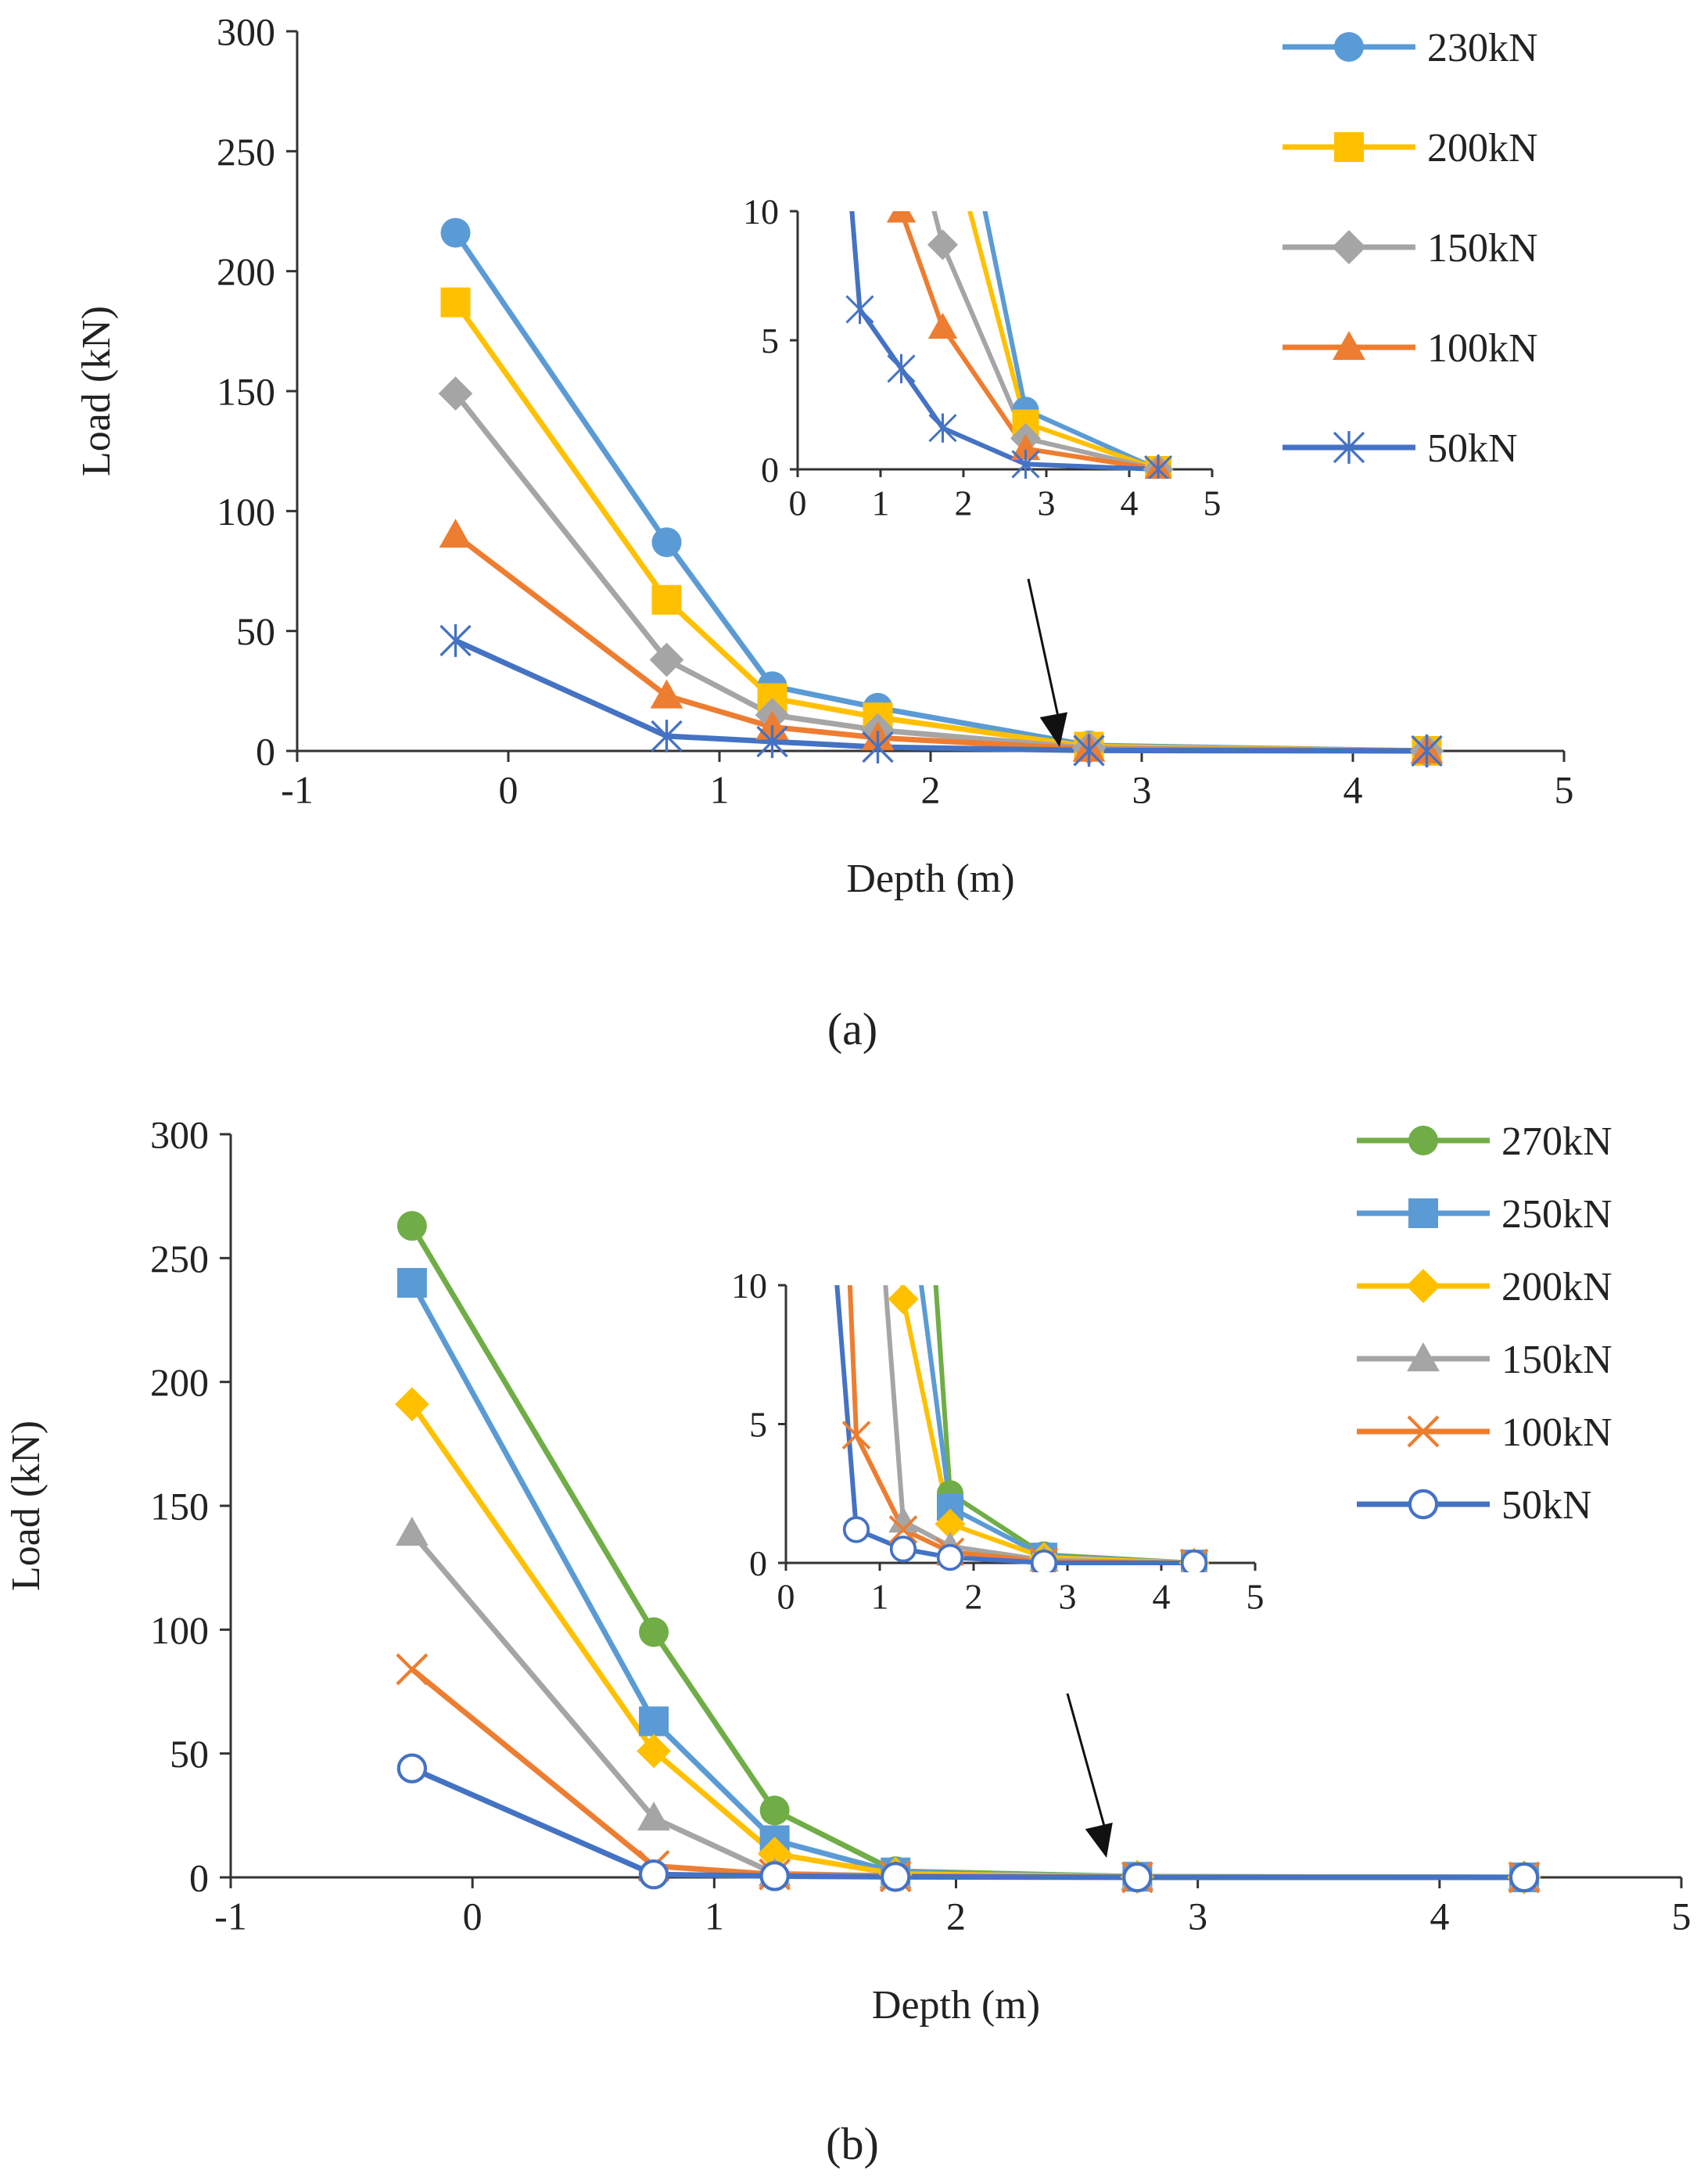 This screenshot has width=1704, height=2184. I want to click on b-inset-x-tick-label: 1, so click(880, 1596).